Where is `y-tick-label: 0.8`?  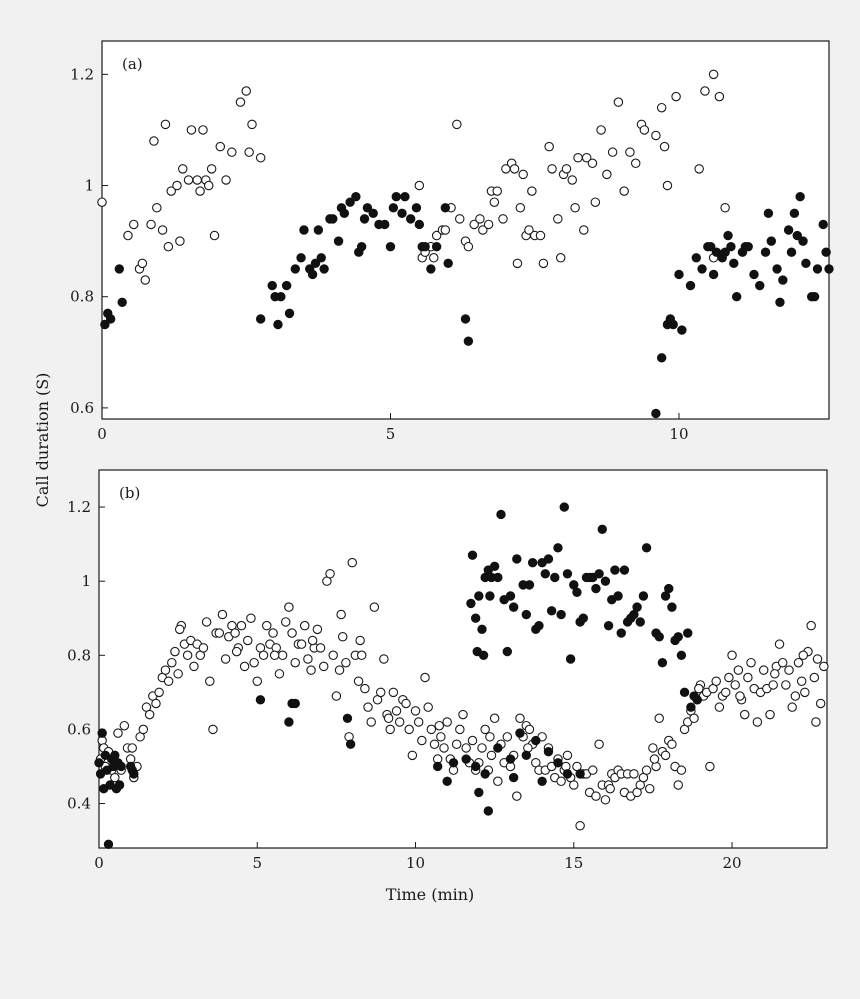
y-tick-label: 0.8 is located at coordinates (79, 655).